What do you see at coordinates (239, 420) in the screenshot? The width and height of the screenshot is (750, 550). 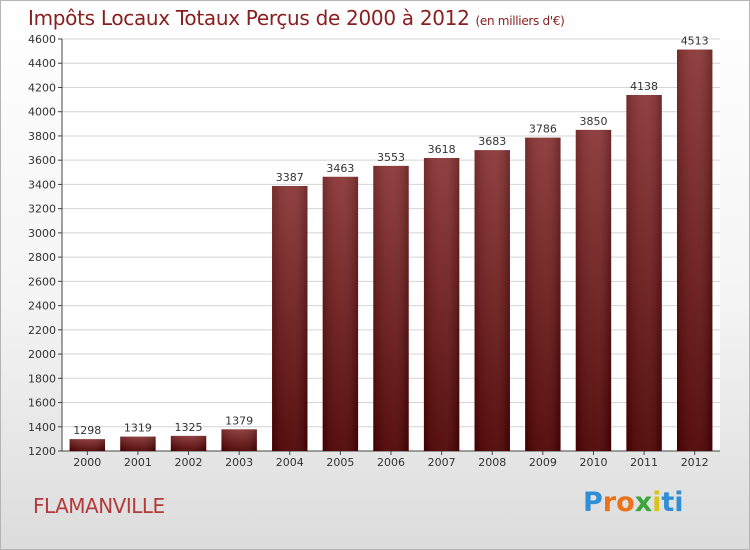 I see `data-label-2003: 1379` at bounding box center [239, 420].